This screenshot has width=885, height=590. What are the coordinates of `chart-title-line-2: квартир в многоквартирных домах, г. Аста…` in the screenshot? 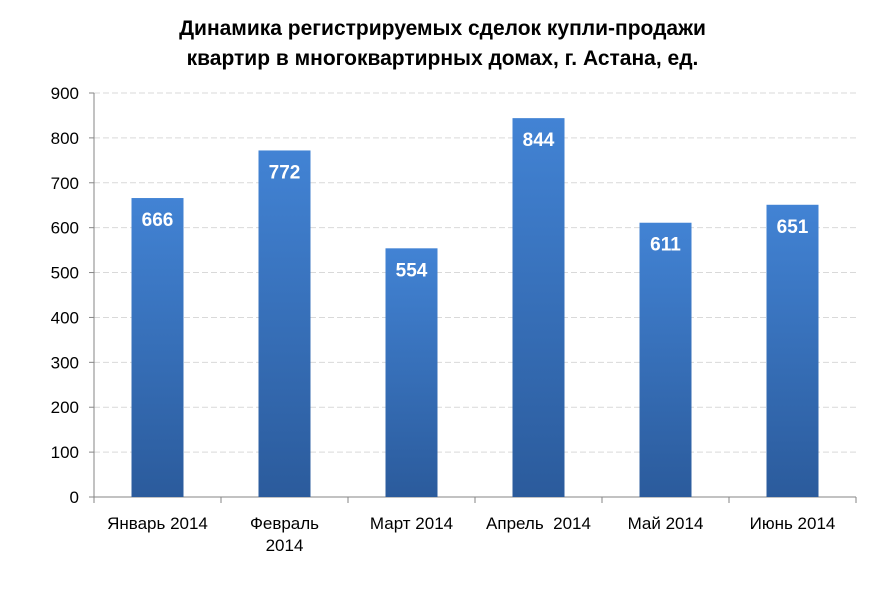 It's located at (442, 58).